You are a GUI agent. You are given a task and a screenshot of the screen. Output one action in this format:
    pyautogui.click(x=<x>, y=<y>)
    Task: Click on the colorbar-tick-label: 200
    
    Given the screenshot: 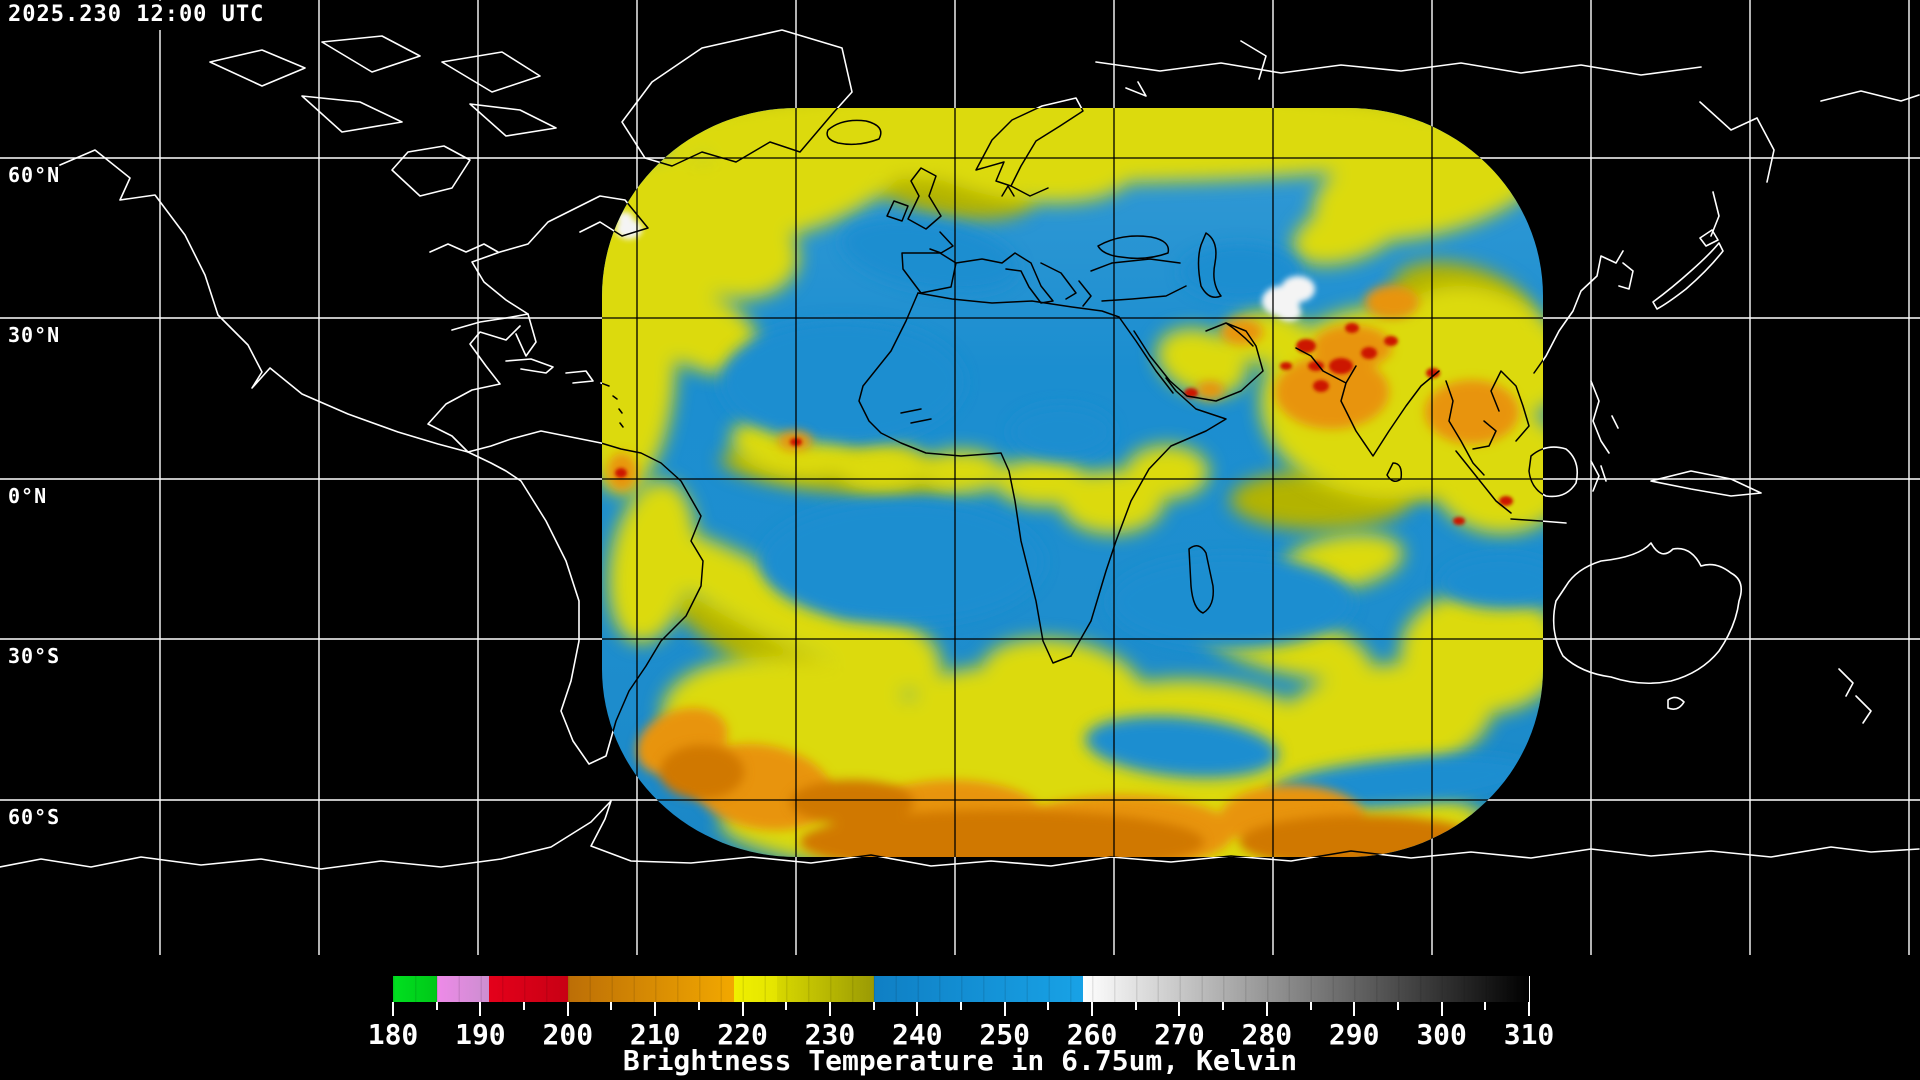 What is the action you would take?
    pyautogui.click(x=568, y=1034)
    